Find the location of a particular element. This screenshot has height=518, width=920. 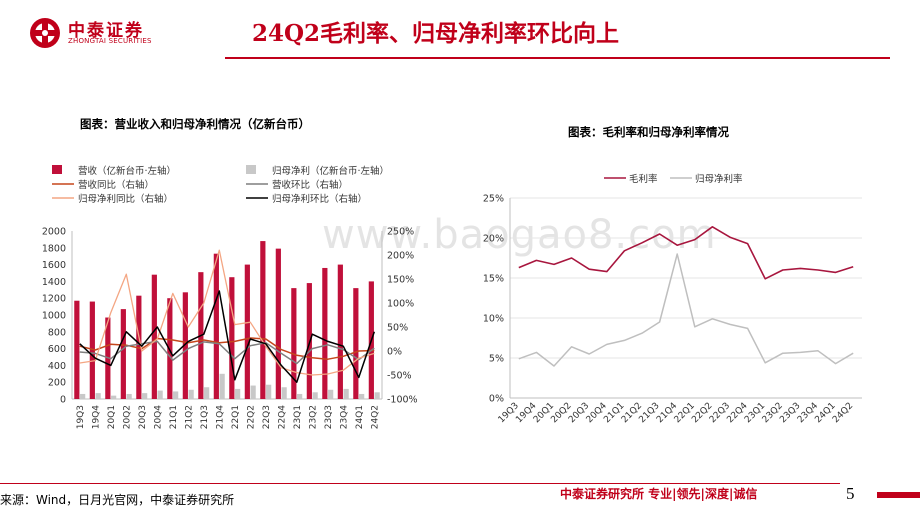

y-tick-label-right: 50% is located at coordinates (397, 328).